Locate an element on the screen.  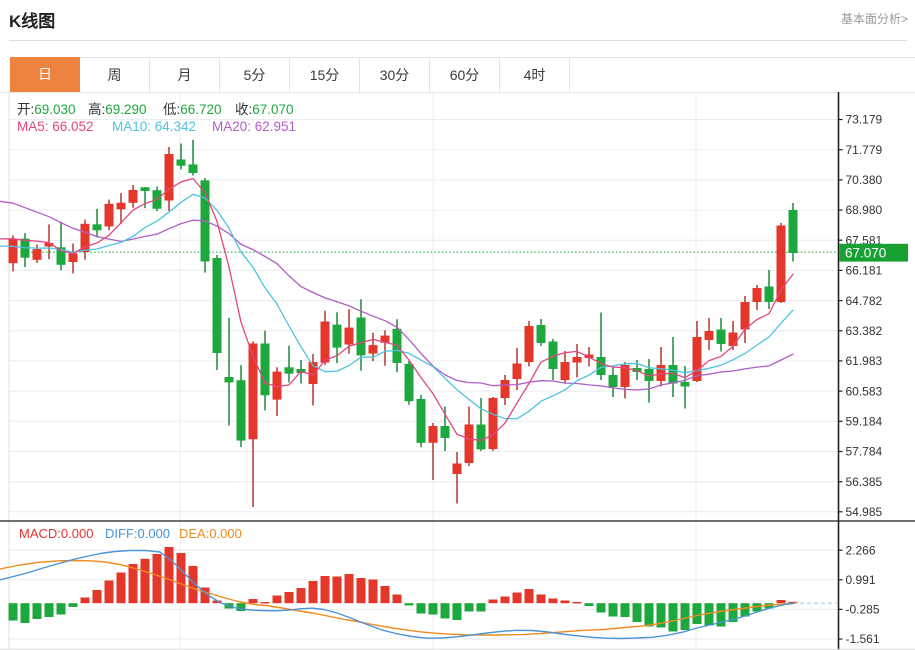
svg-text: 71.779 is located at coordinates (864, 150).